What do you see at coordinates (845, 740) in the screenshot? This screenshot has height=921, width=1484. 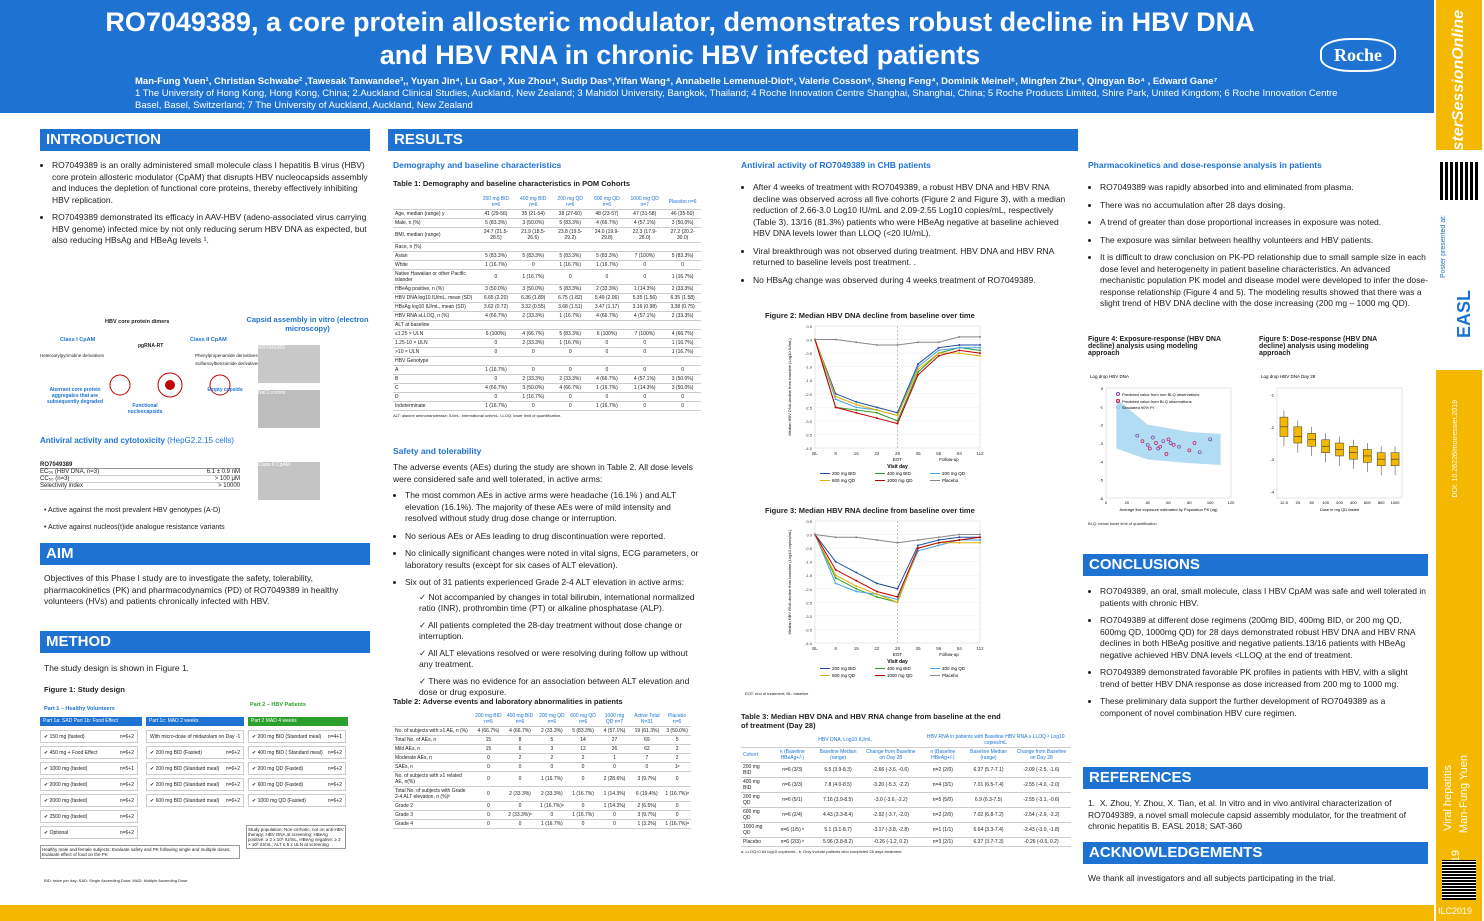 I see `table3-group-dna: HBV DNA, Log10 IU/mL` at bounding box center [845, 740].